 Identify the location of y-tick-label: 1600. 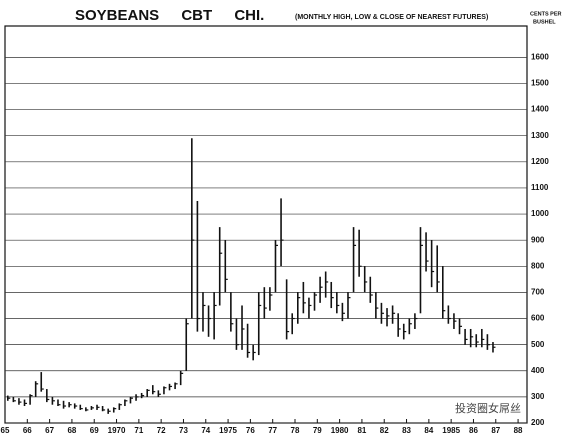
(540, 56).